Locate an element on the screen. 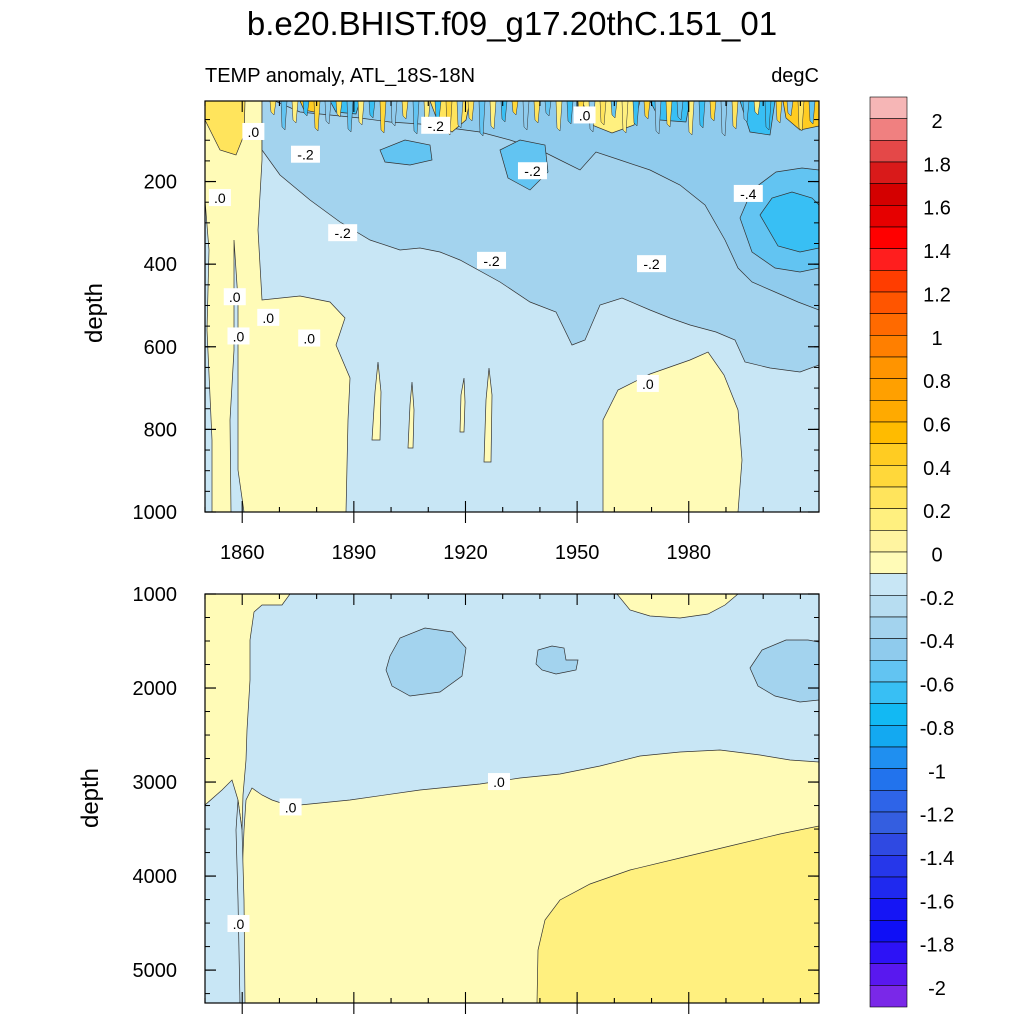  x-tick-label: 1890 is located at coordinates (354, 553).